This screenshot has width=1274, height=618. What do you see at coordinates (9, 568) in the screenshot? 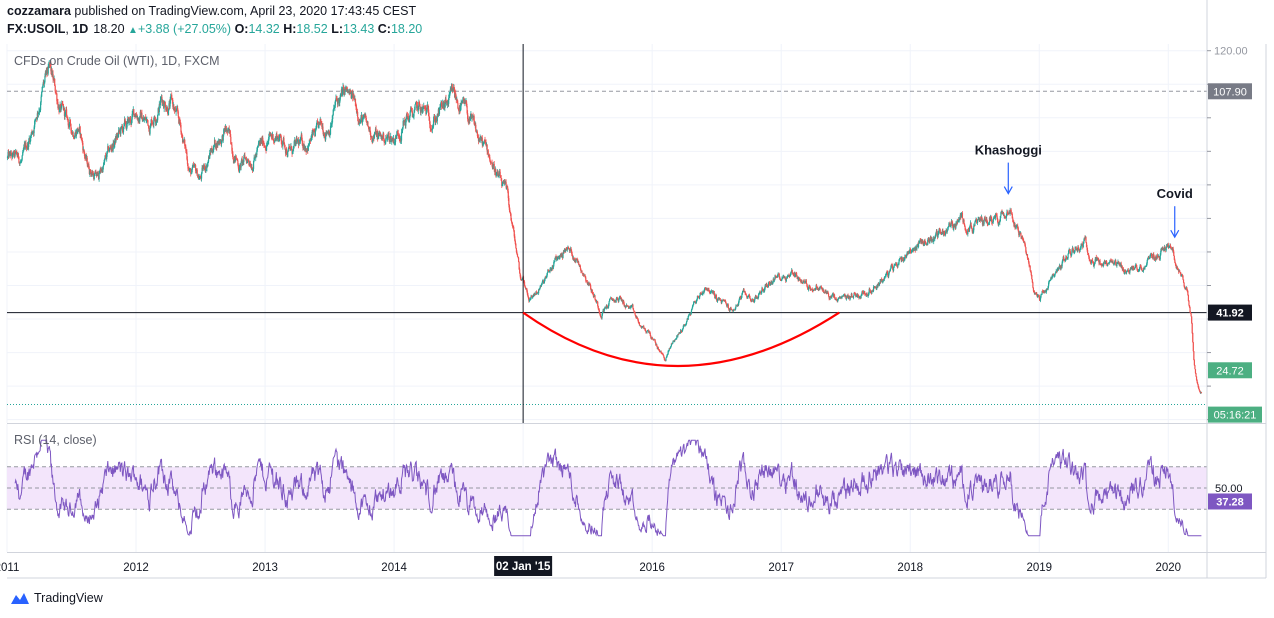
I see `time-tick-label: 2011` at bounding box center [9, 568].